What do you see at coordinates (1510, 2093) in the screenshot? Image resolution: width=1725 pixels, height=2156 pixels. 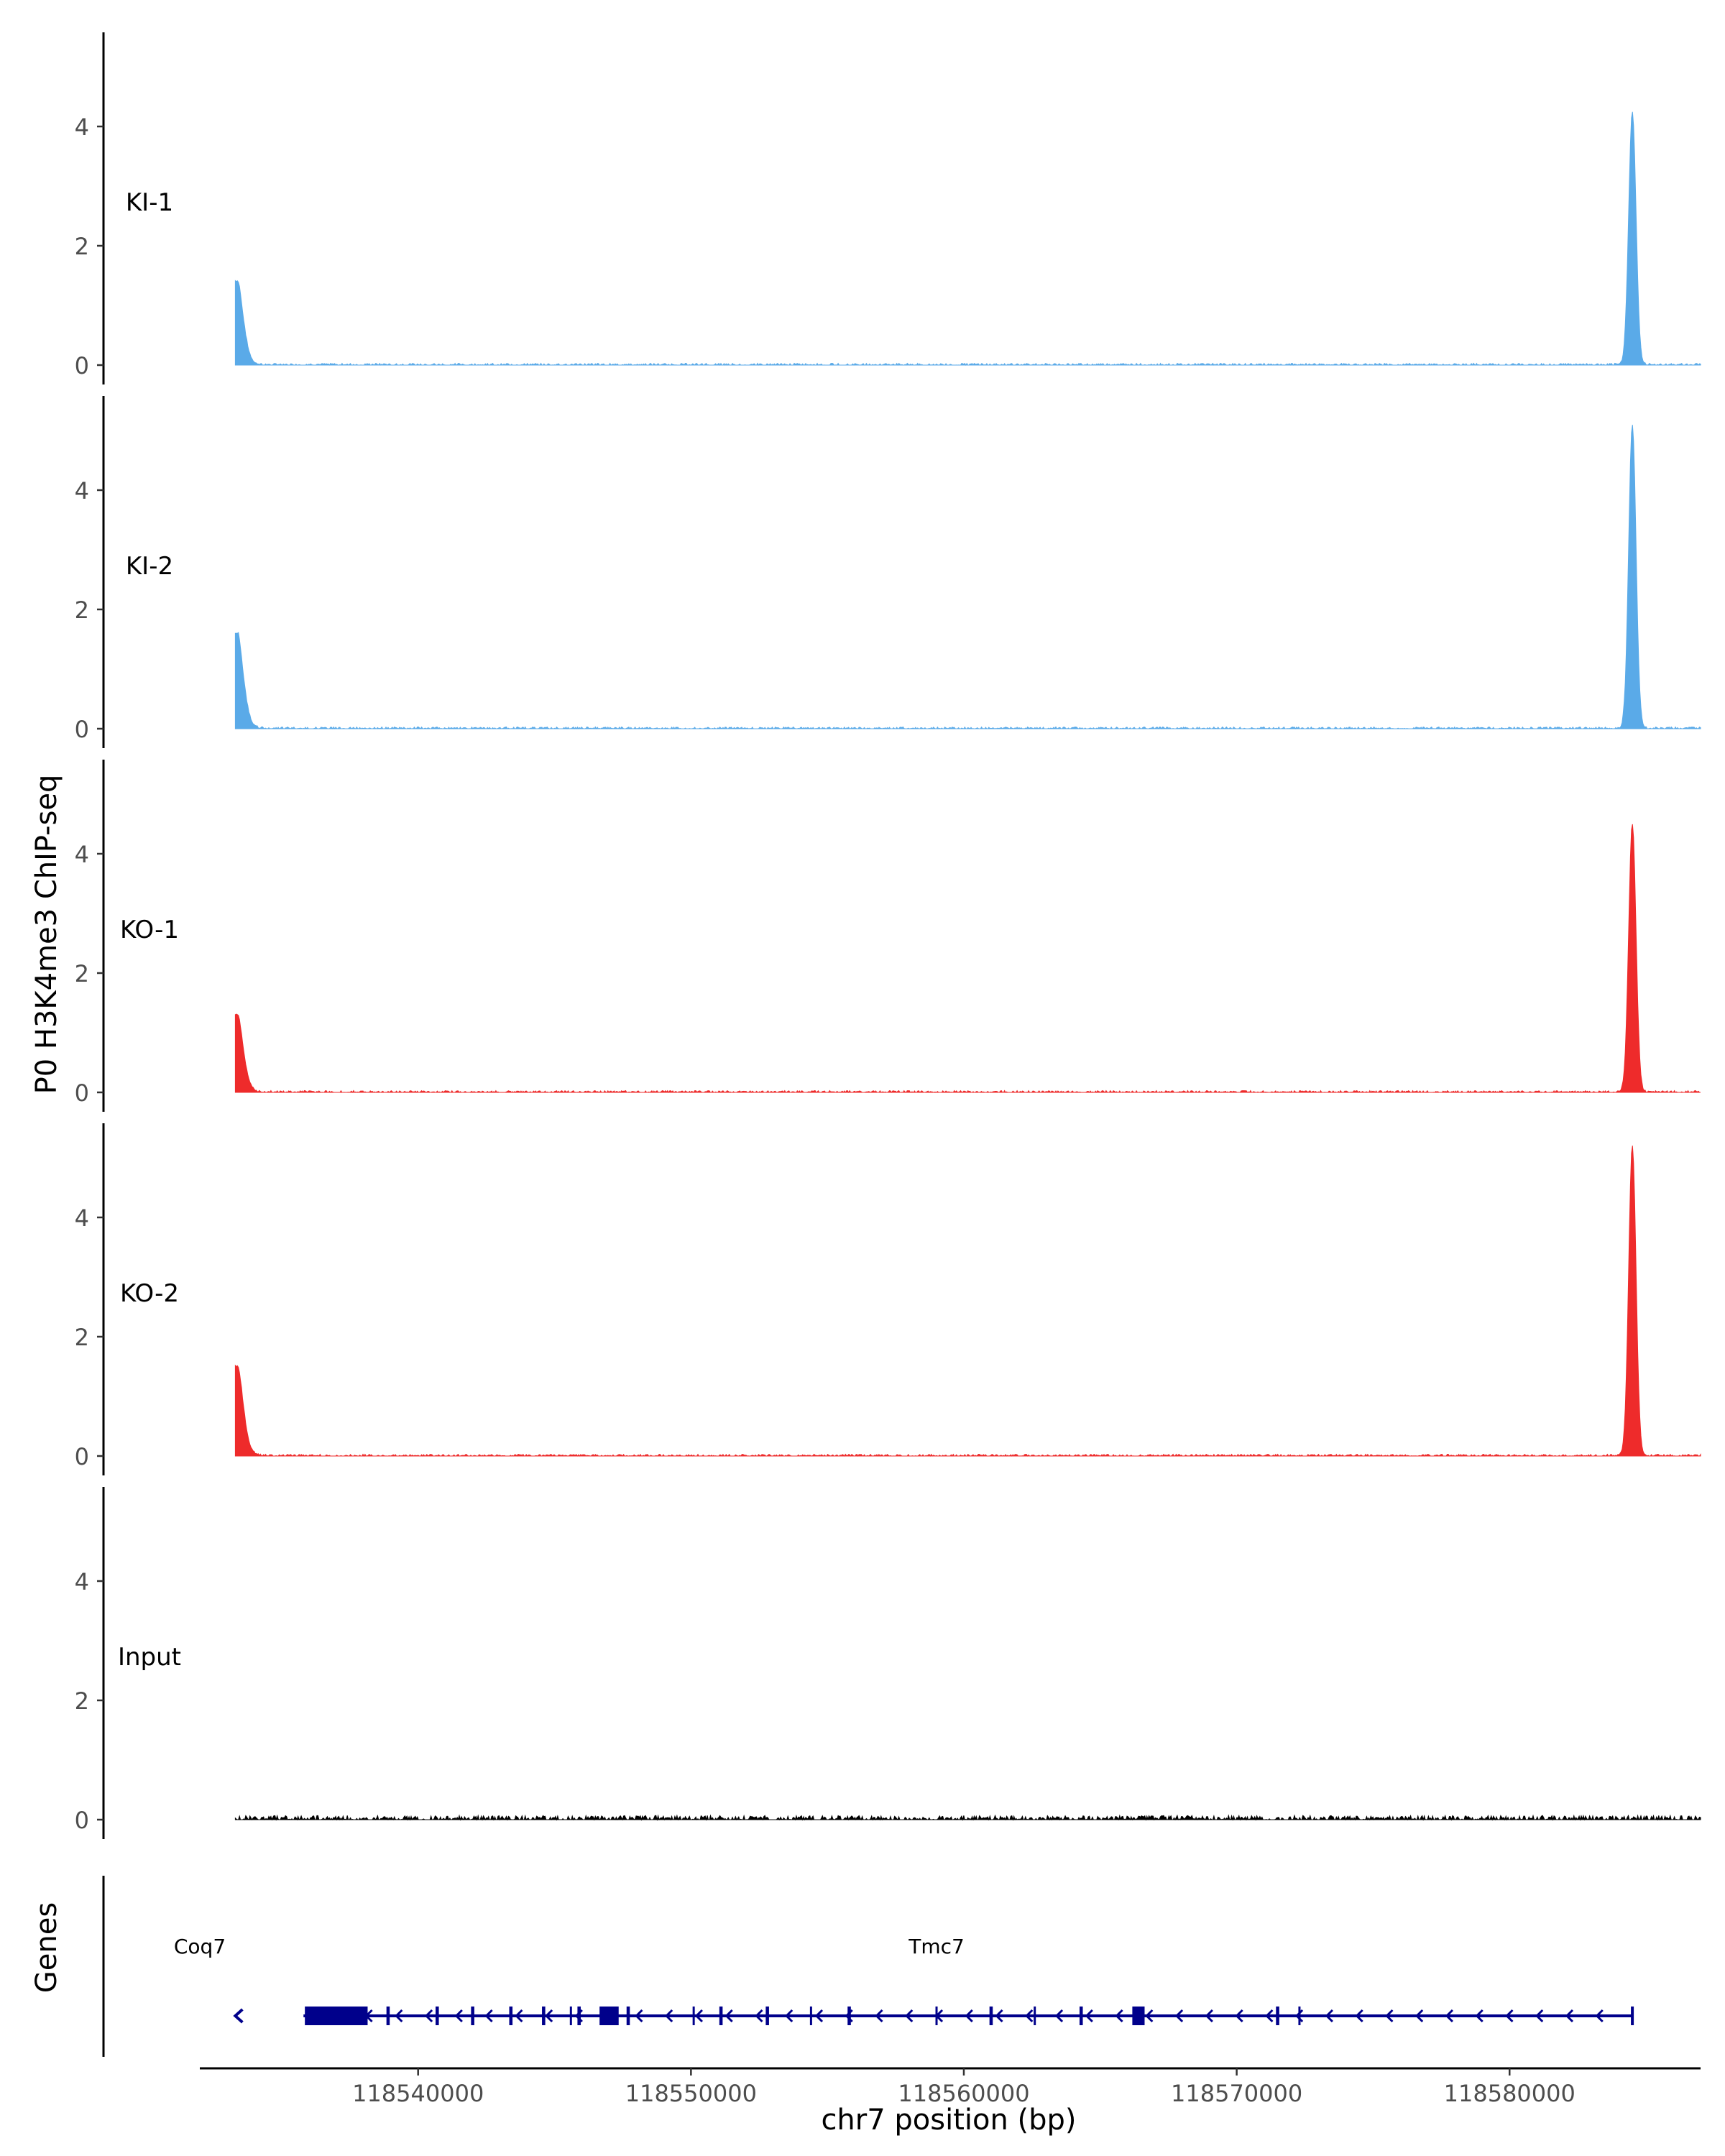 I see `x-tick-label: 118580000` at bounding box center [1510, 2093].